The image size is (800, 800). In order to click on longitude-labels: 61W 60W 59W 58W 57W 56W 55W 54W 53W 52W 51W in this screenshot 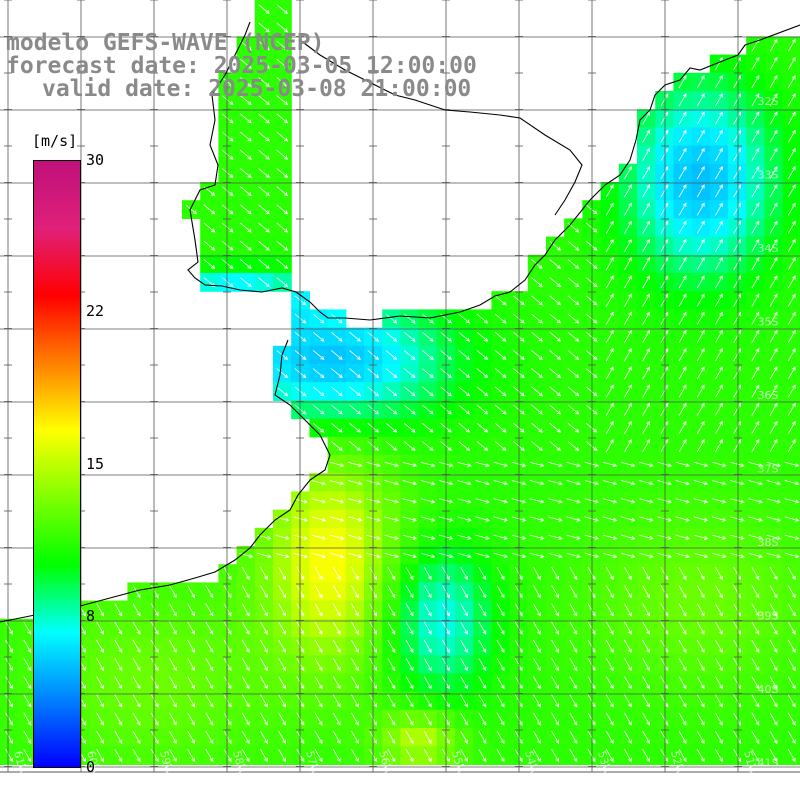, I will do `click(385, 763)`.